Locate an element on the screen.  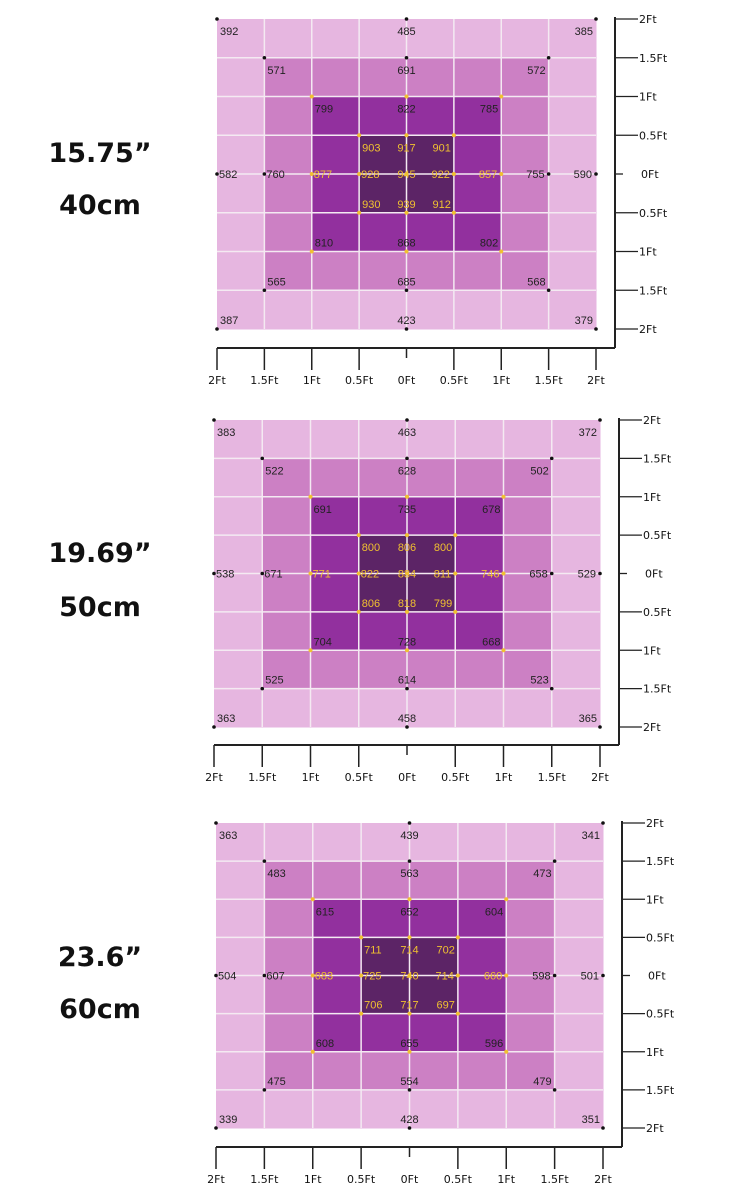
measurement-value: 691 is located at coordinates (323, 510).